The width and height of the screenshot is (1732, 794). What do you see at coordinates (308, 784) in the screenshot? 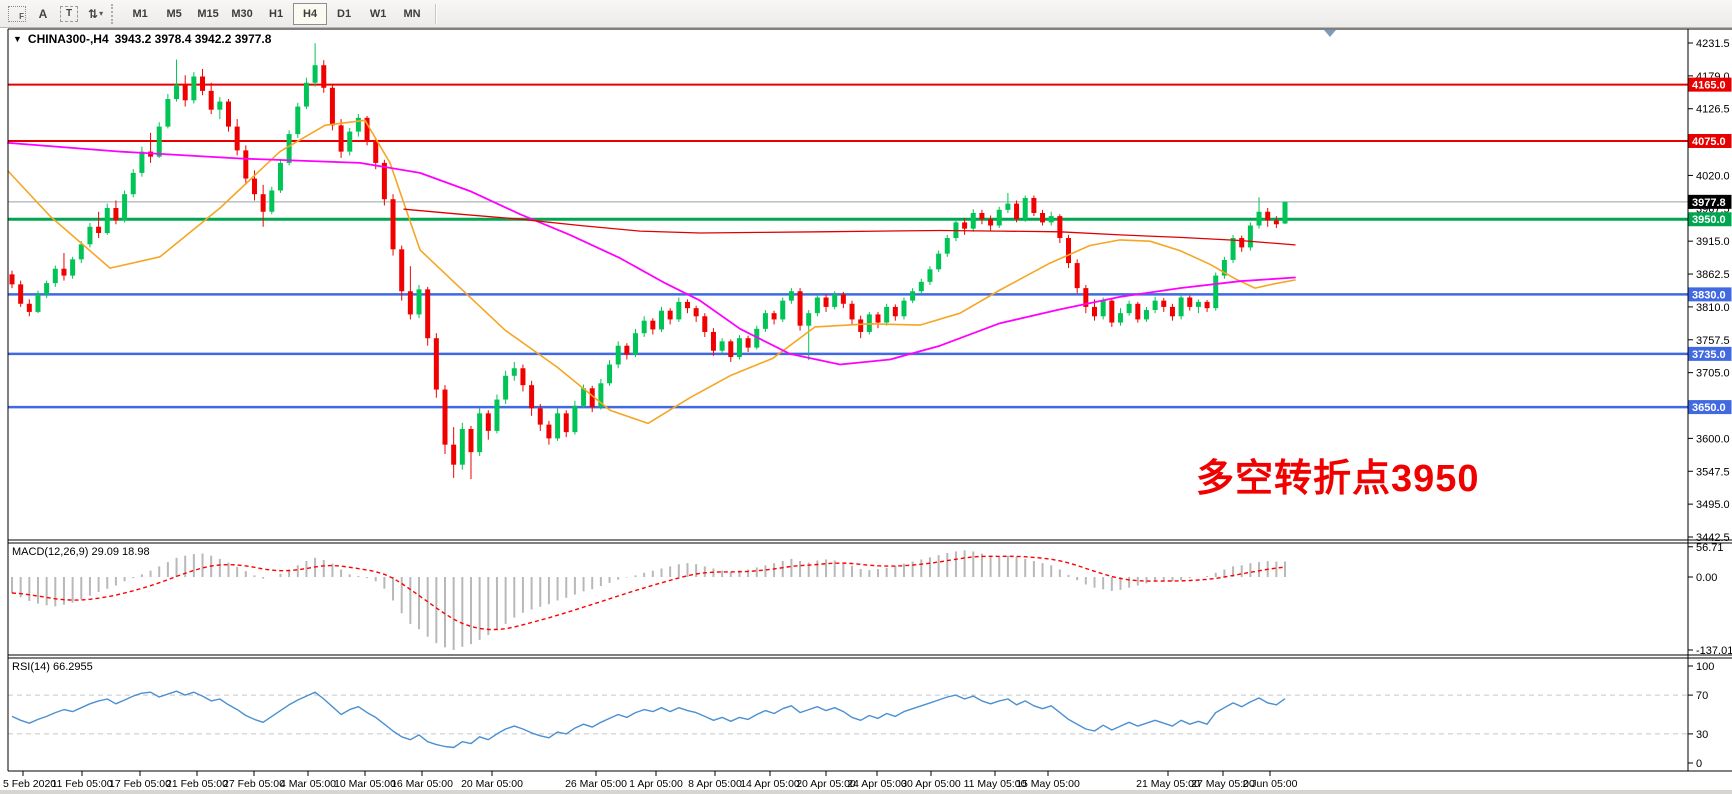
I see `axis-tick-label: 4 Mar 05:00` at bounding box center [308, 784].